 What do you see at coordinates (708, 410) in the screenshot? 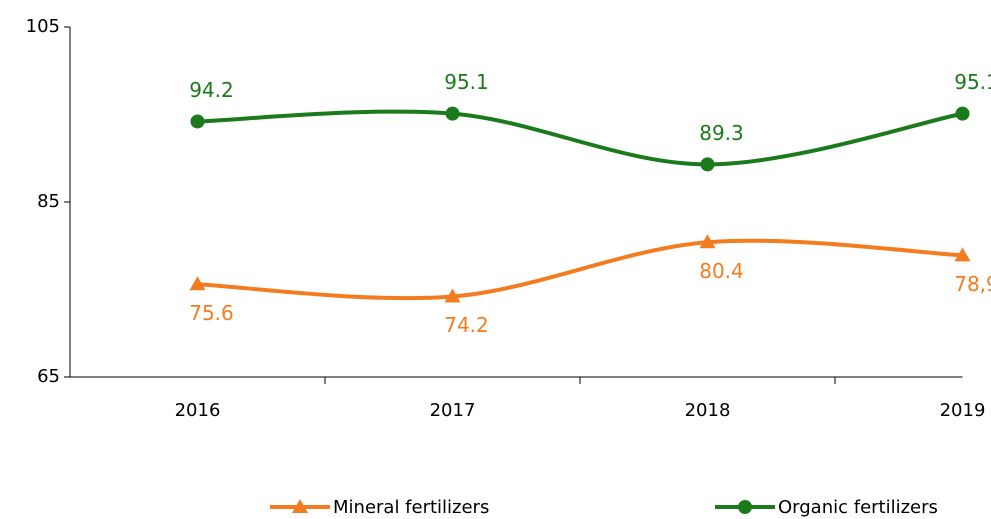
I see `x-tick-label: 2018` at bounding box center [708, 410].